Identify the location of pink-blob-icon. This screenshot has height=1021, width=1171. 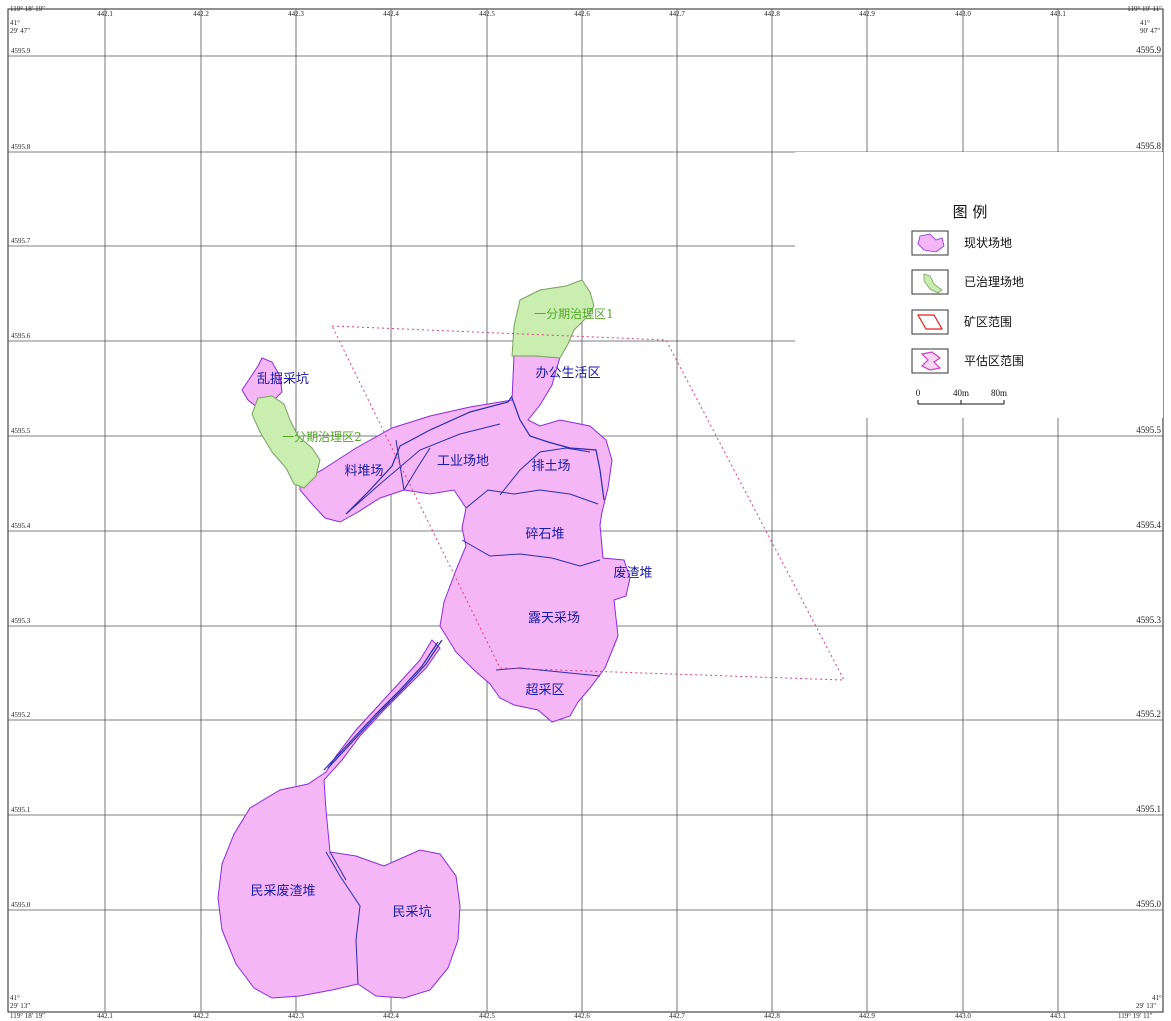
(931, 243).